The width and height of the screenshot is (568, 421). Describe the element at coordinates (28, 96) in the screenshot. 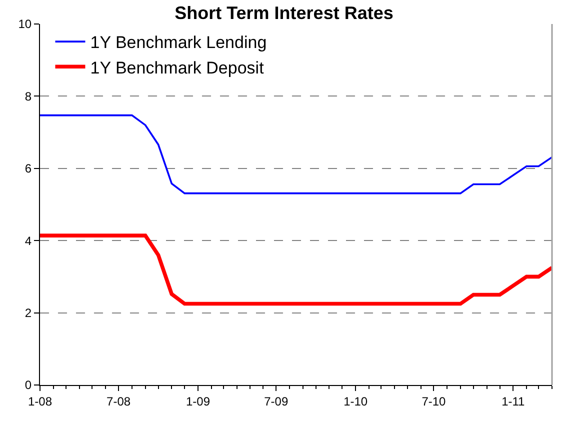

I see `y-tick-label: 8` at that location.